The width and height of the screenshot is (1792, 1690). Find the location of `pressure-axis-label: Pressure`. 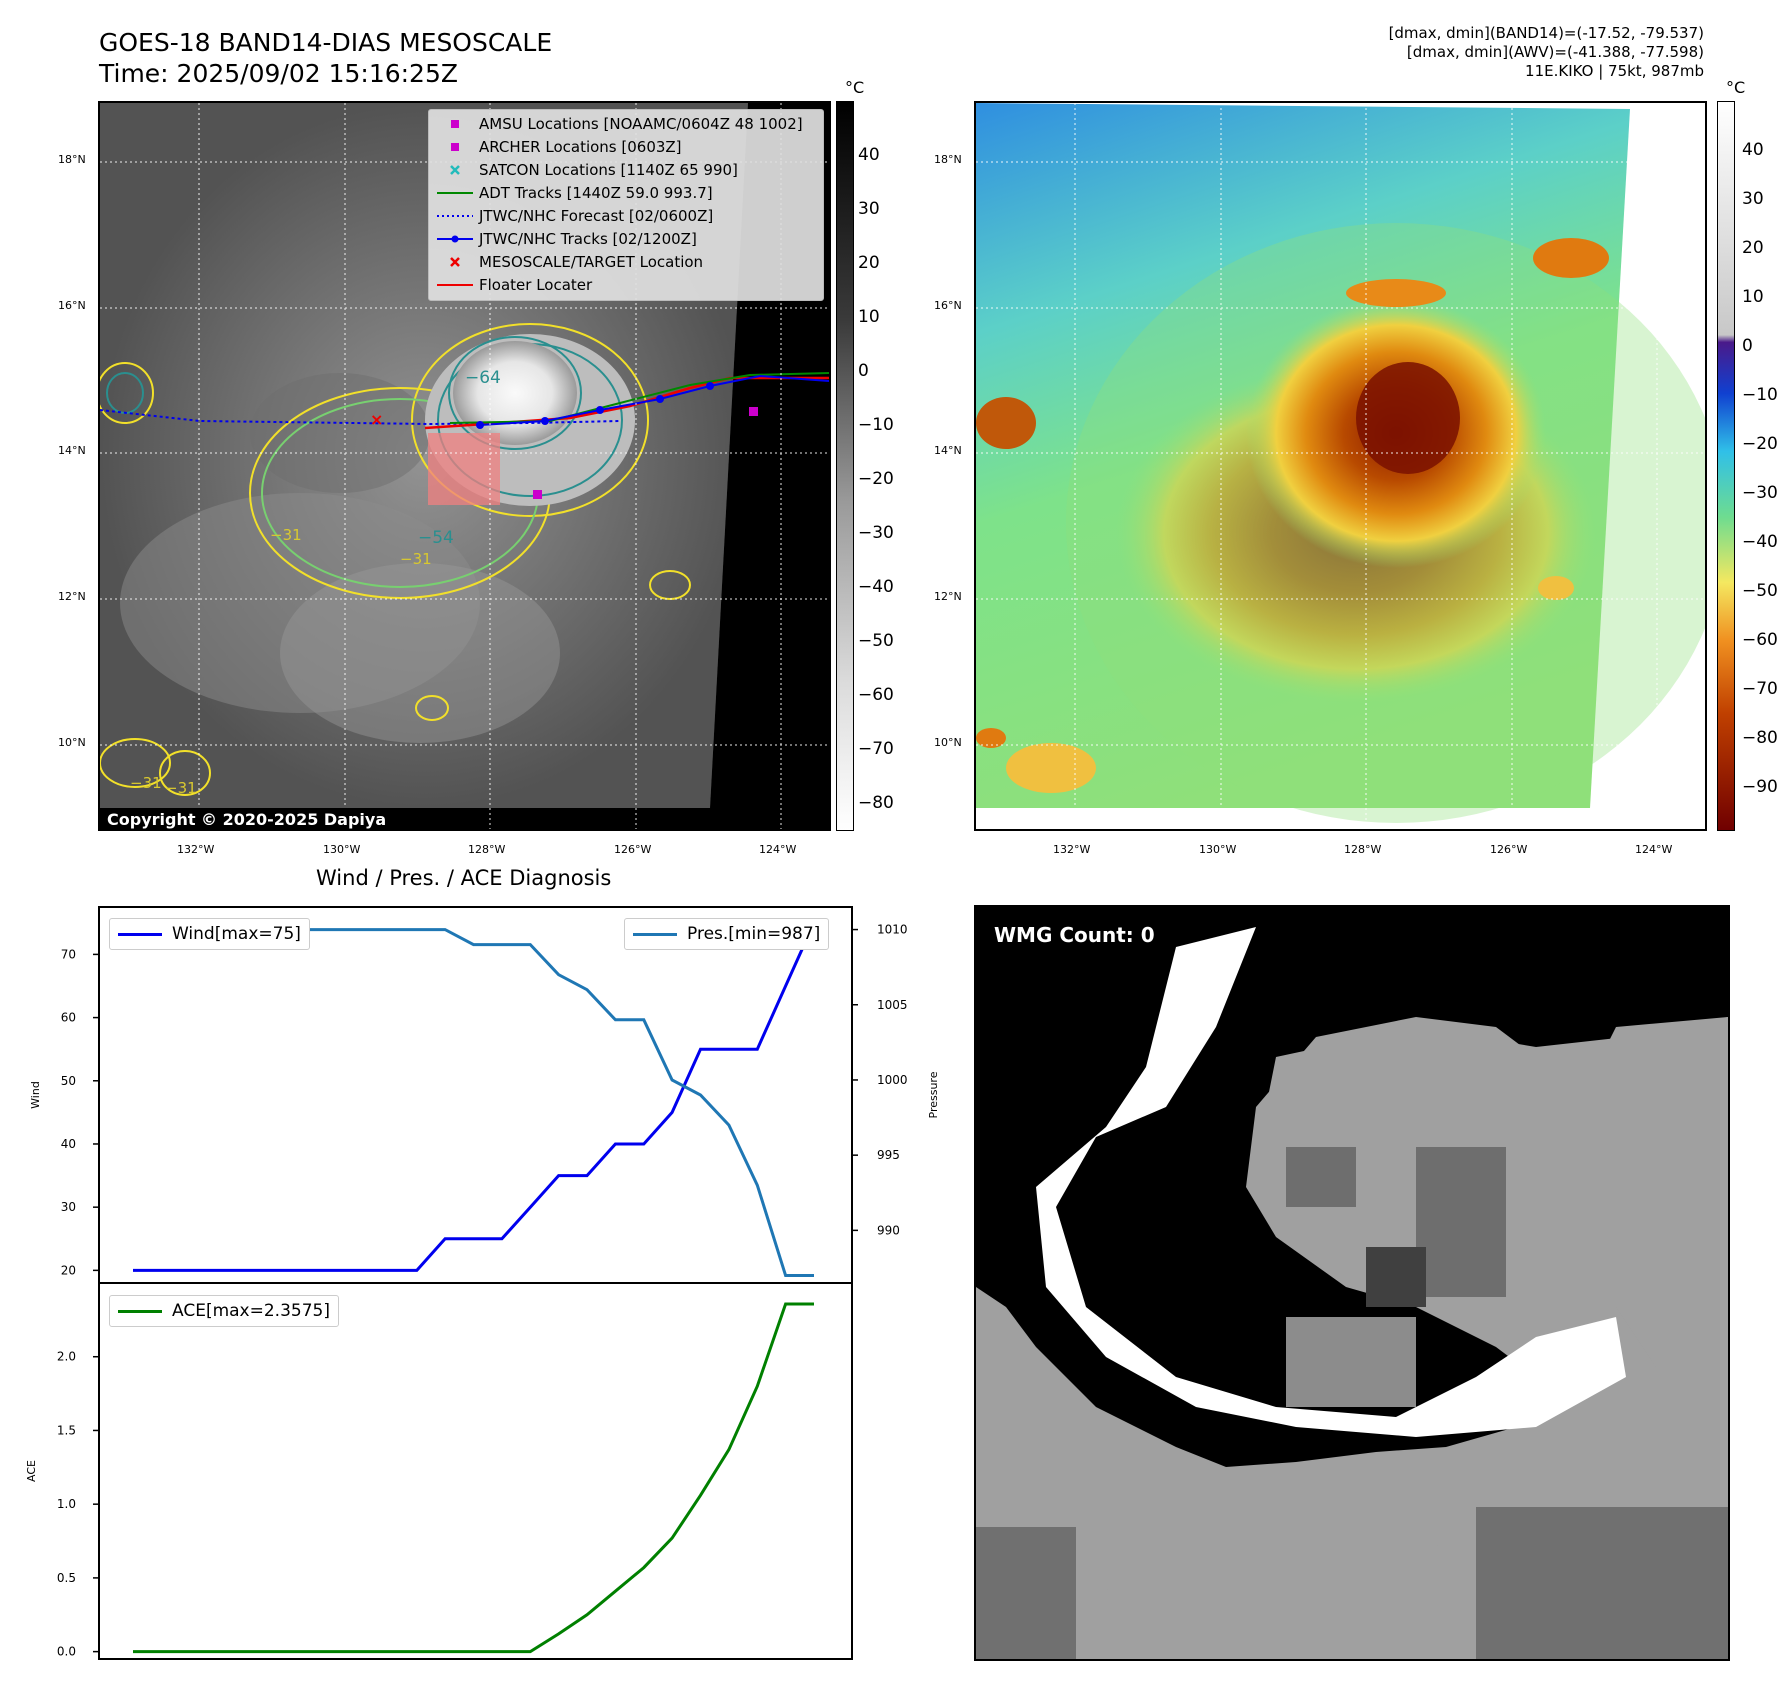

pressure-axis-label: Pressure is located at coordinates (933, 1094).